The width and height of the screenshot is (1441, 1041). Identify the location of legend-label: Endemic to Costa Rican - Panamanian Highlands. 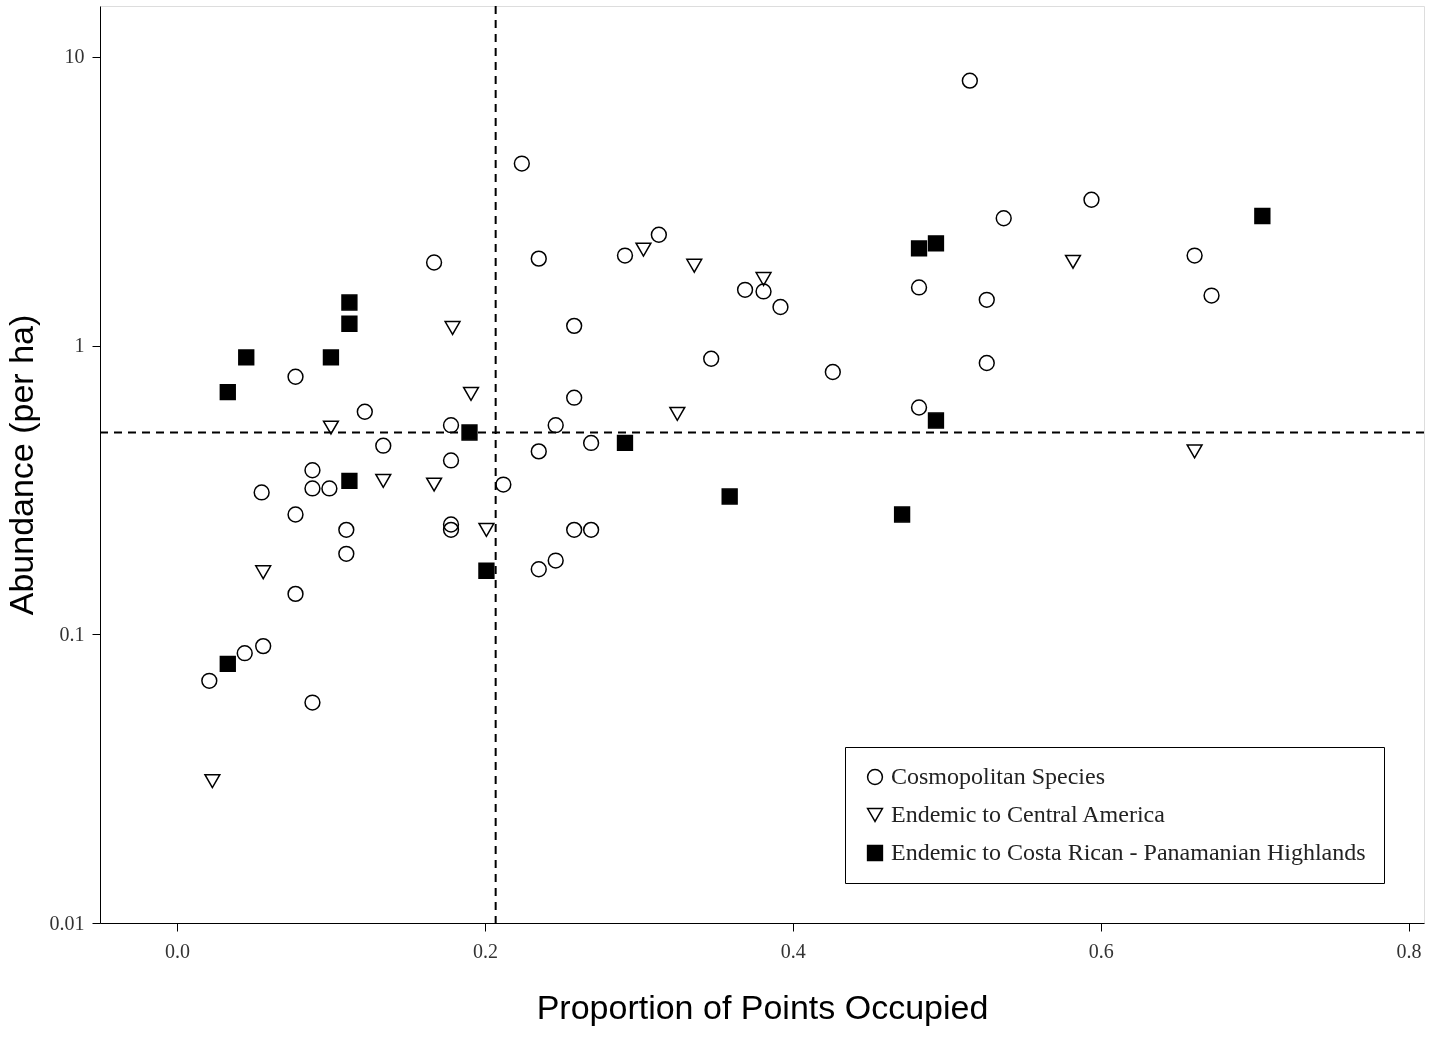
(1128, 852).